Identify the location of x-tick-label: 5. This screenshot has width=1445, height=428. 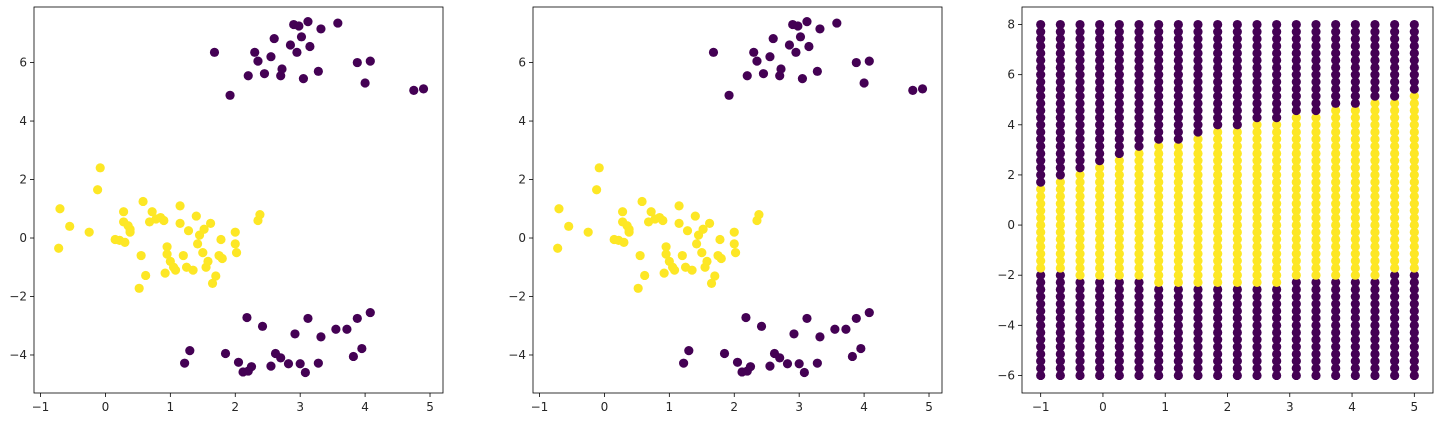
(929, 407).